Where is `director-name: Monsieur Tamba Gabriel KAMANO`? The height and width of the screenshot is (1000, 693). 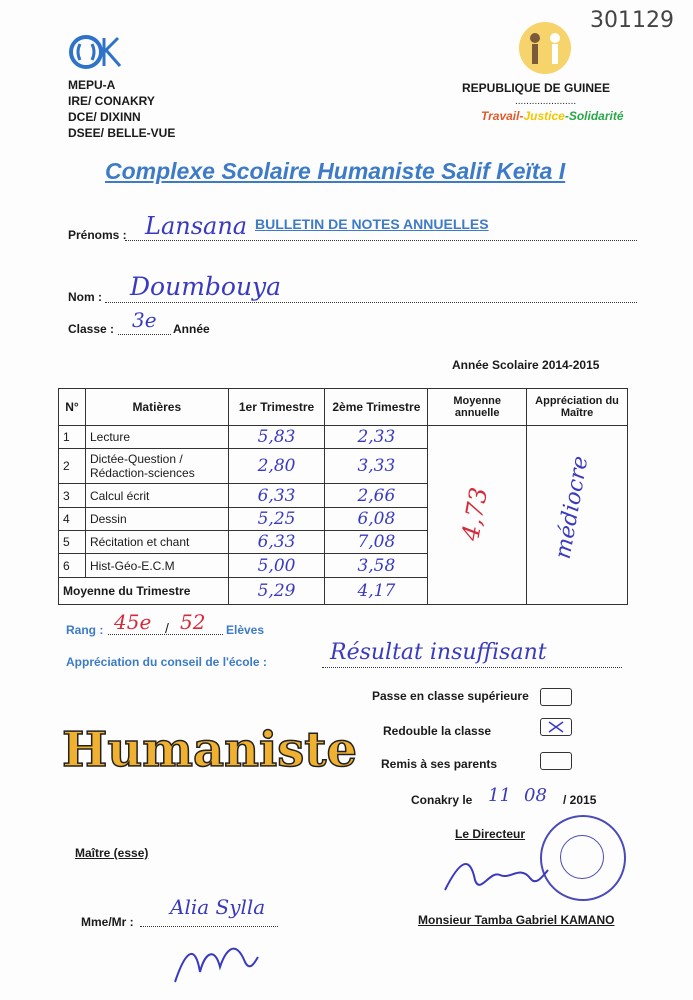 director-name: Monsieur Tamba Gabriel KAMANO is located at coordinates (516, 920).